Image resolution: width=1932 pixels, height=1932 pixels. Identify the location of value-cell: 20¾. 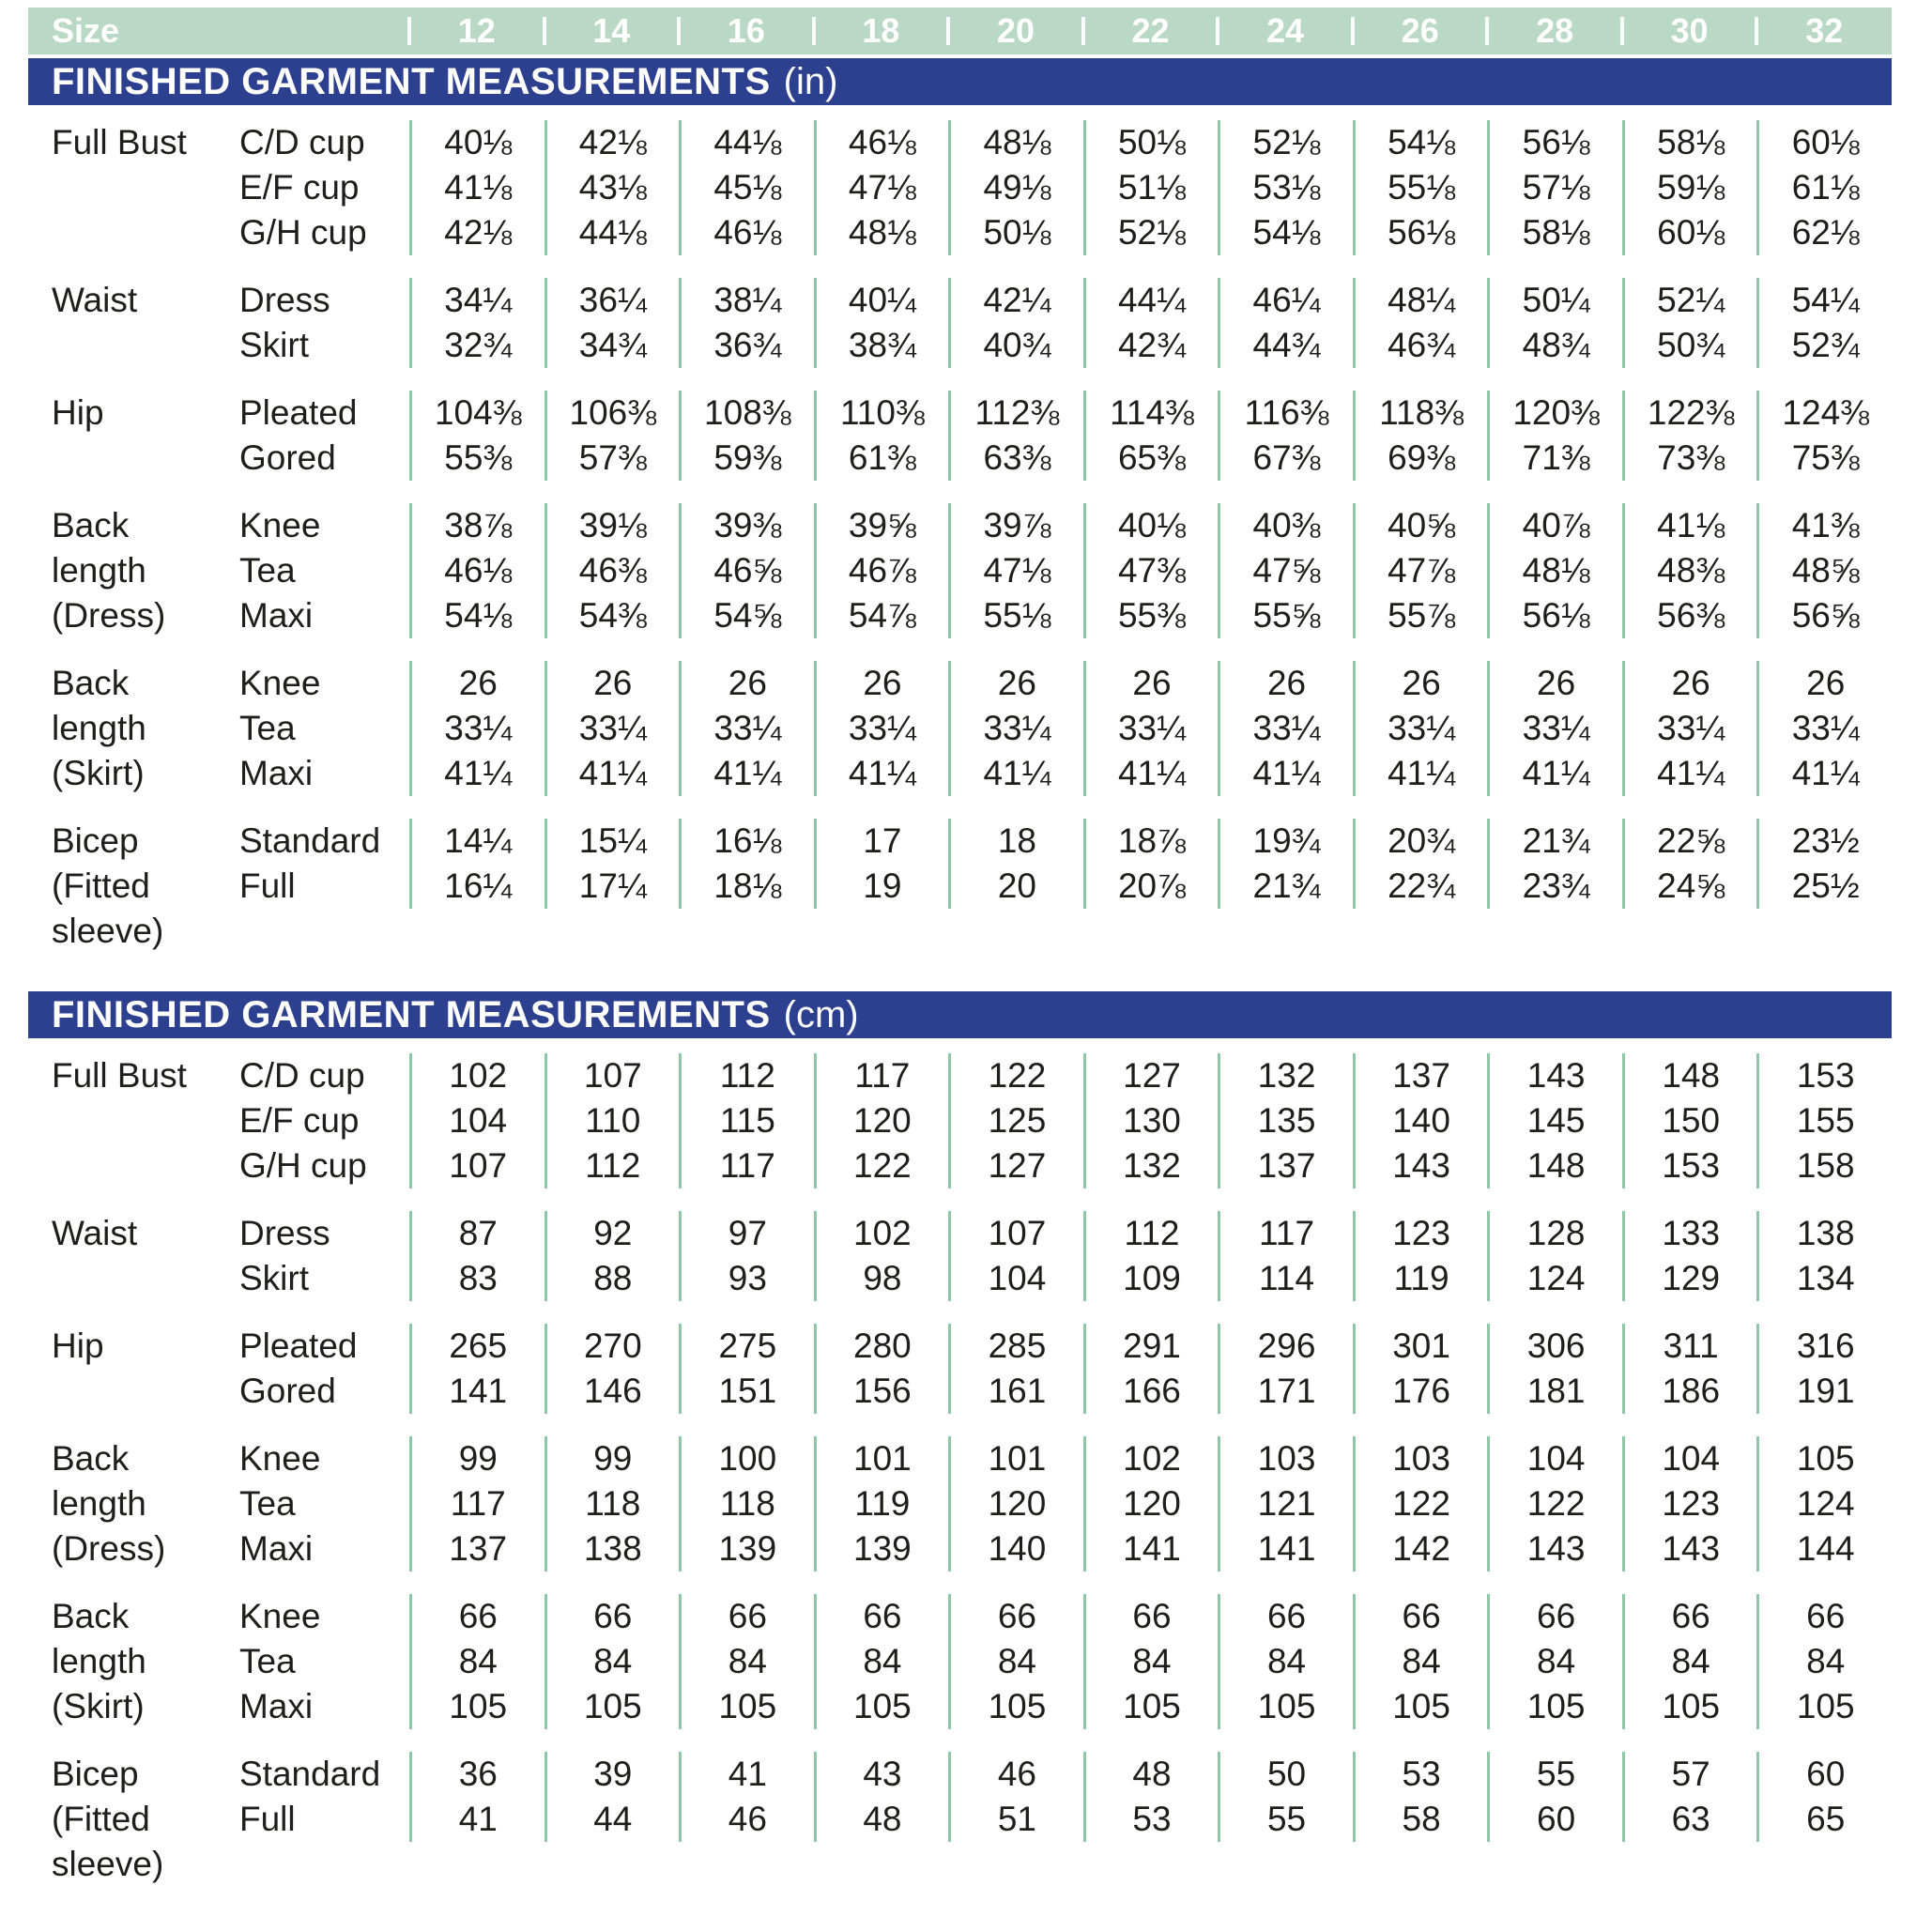
(1422, 841).